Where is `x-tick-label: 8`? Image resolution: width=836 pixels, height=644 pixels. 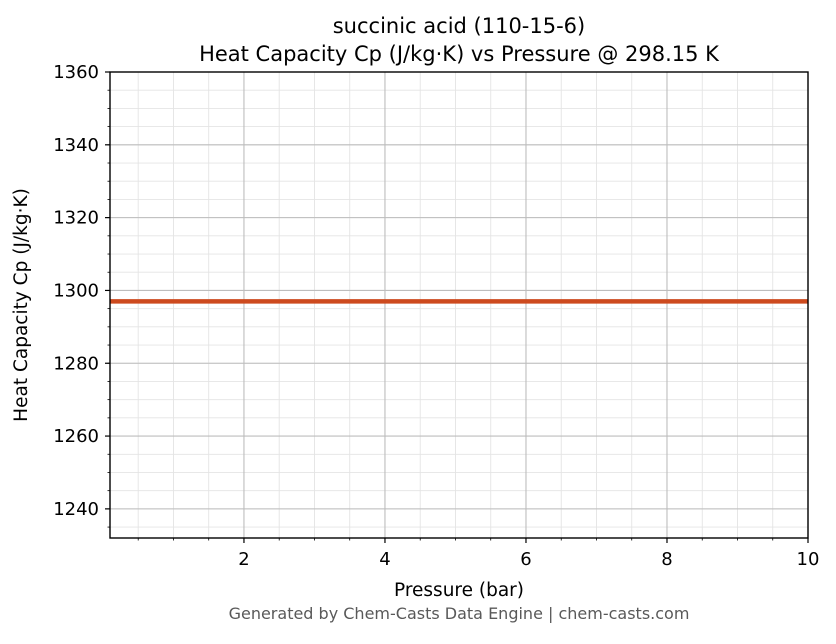 x-tick-label: 8 is located at coordinates (666, 559).